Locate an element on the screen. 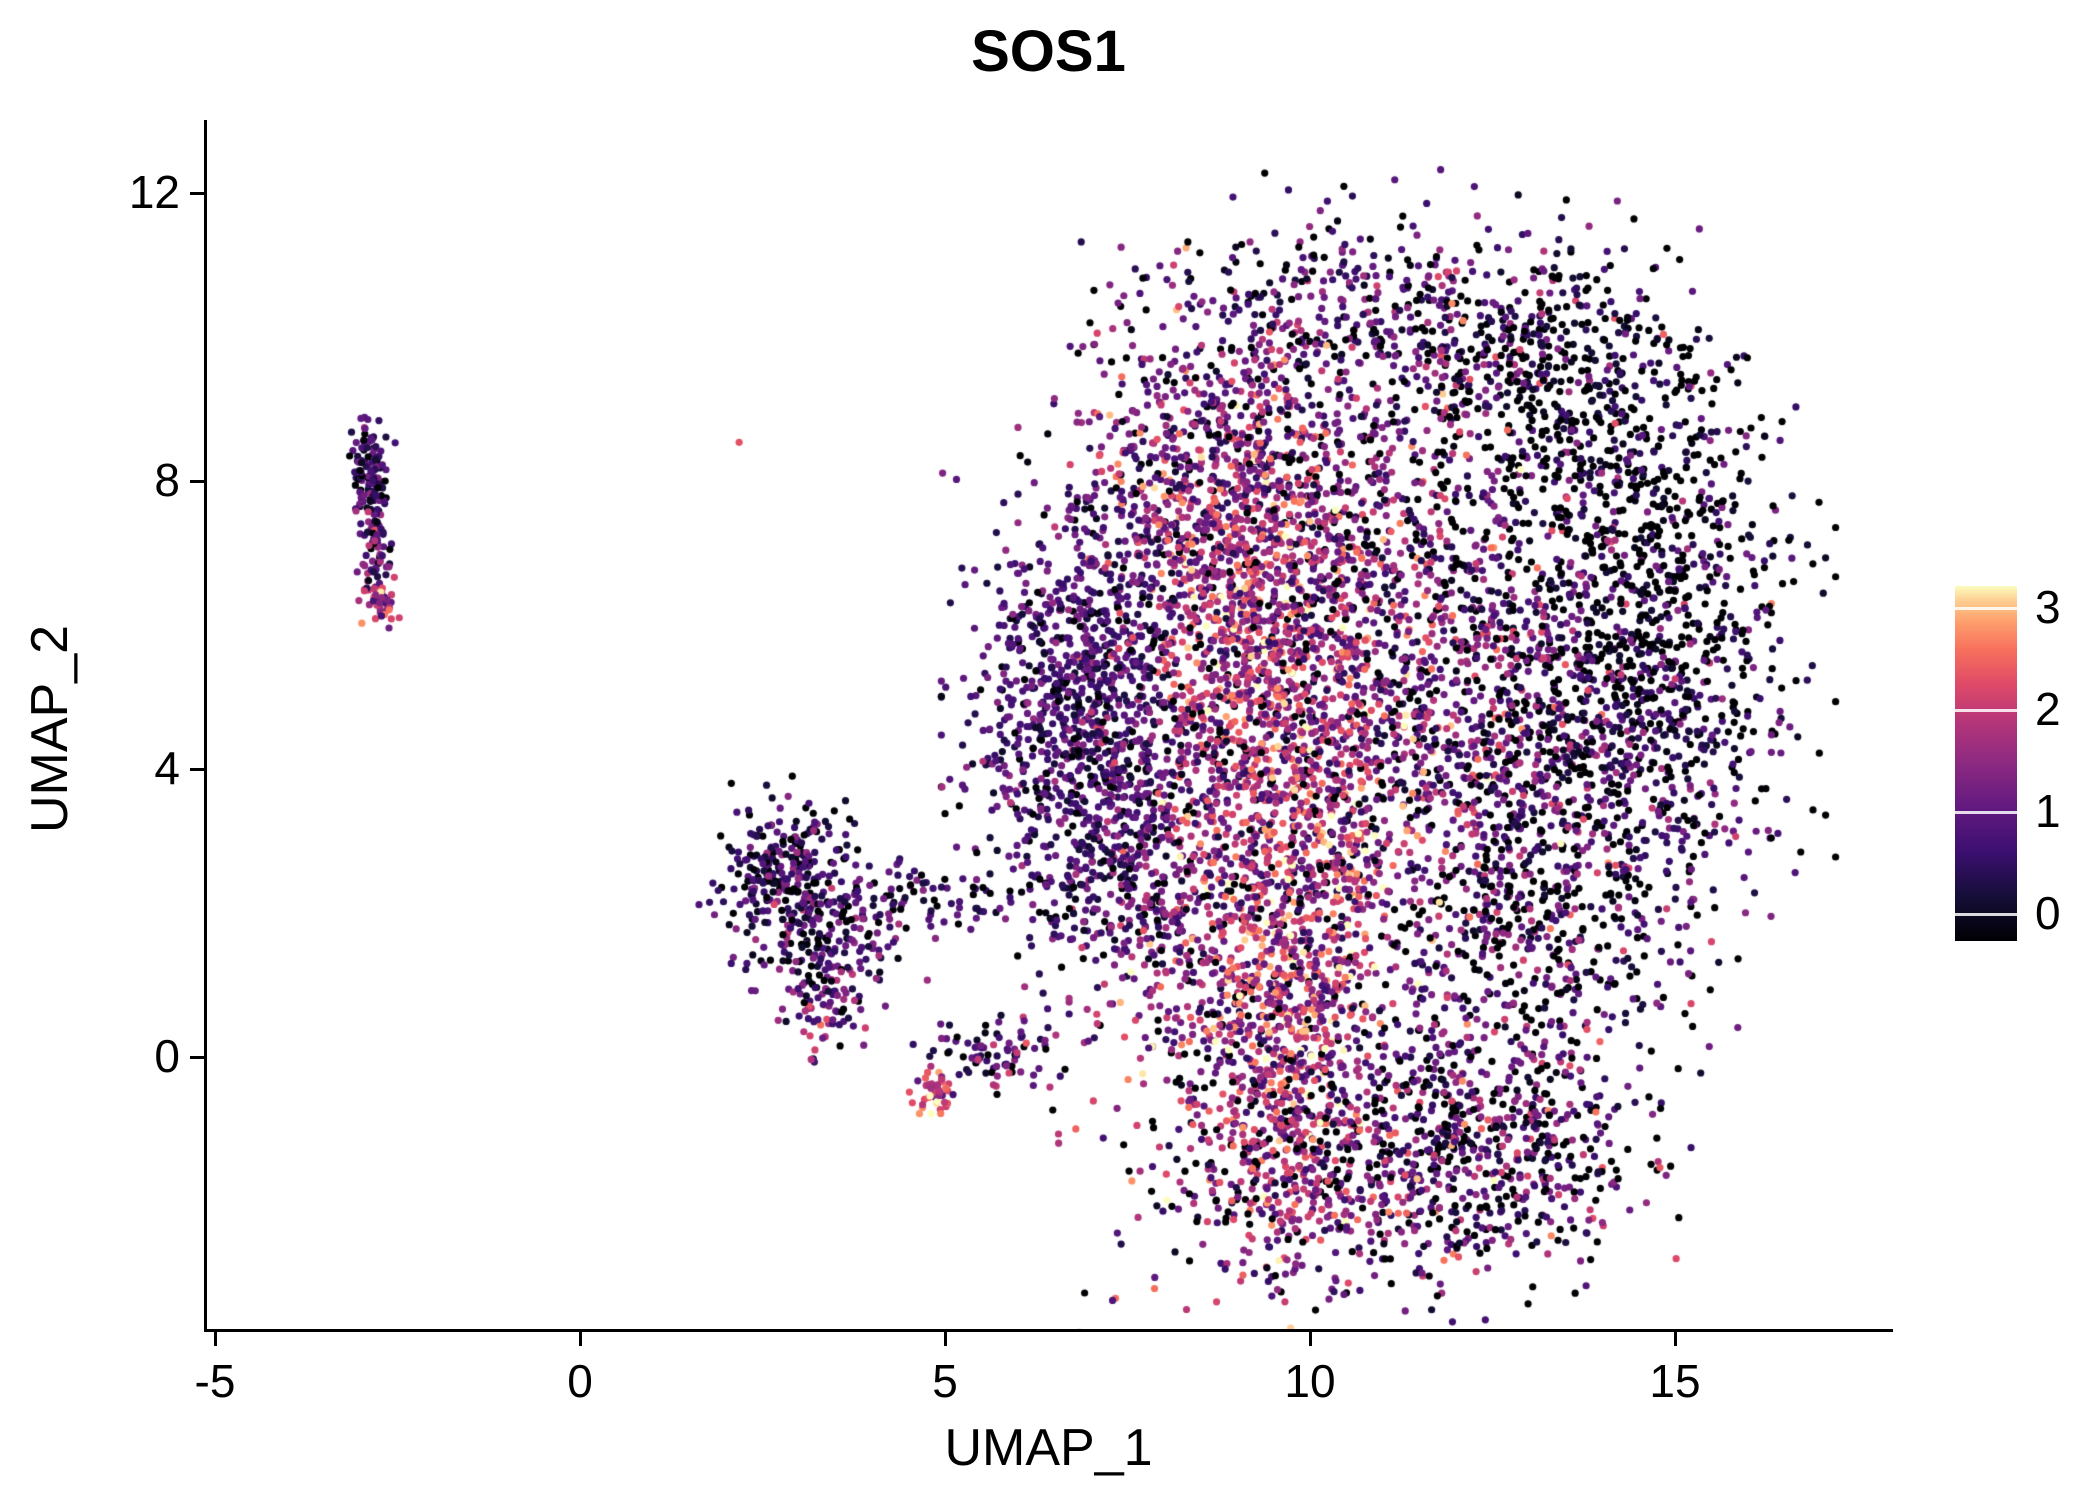 This screenshot has width=2100, height=1500. x-axis-title: UMAP_1 is located at coordinates (1048, 1448).